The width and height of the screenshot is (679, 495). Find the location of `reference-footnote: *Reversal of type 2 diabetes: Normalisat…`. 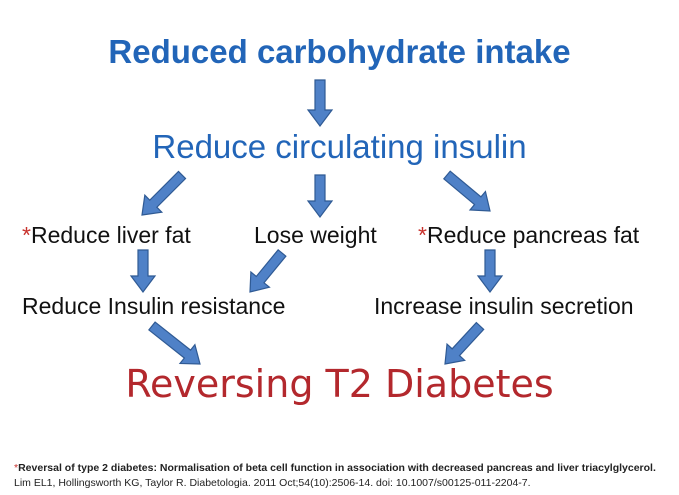

reference-footnote: *Reversal of type 2 diabetes: Normalisat… is located at coordinates (335, 476).